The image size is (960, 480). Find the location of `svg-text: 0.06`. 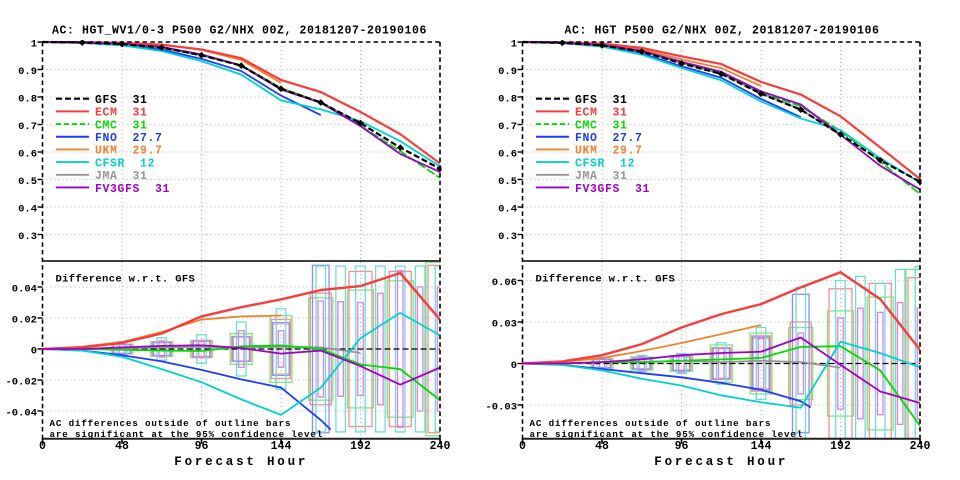

svg-text: 0.06 is located at coordinates (504, 283).